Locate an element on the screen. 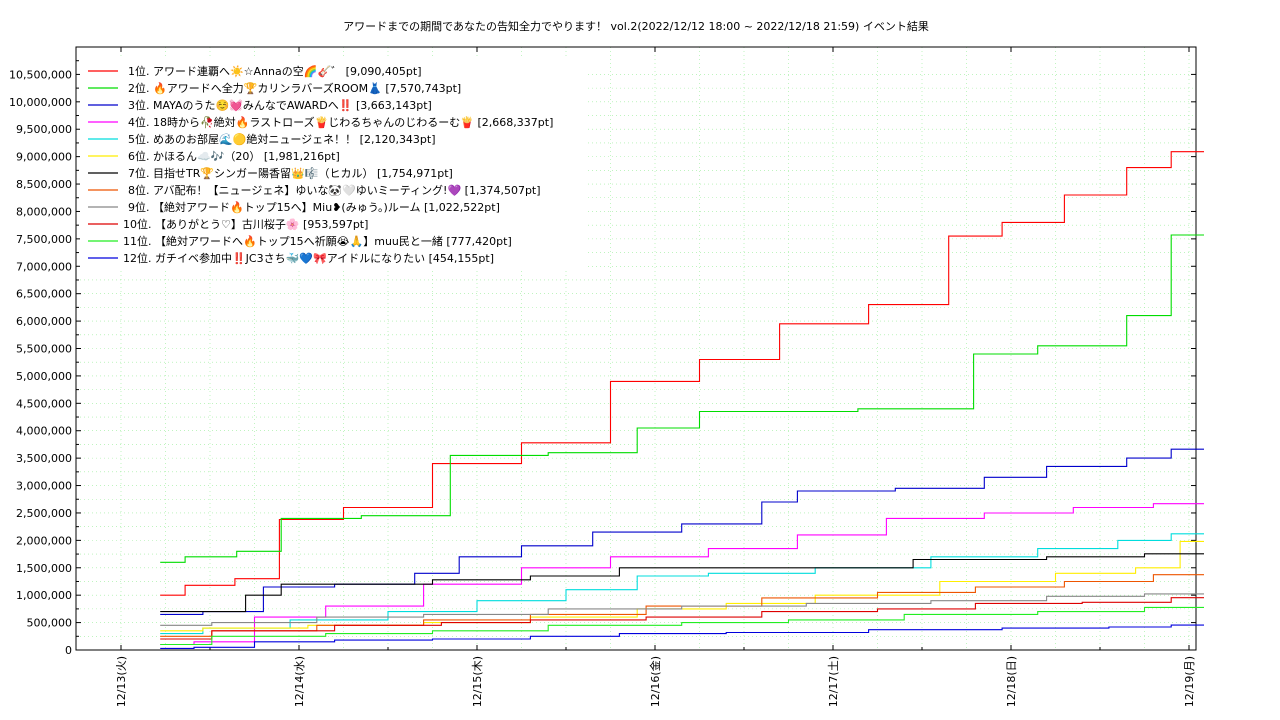 This screenshot has height=720, width=1280. y-tick-label: 2,500,000 is located at coordinates (44, 513).